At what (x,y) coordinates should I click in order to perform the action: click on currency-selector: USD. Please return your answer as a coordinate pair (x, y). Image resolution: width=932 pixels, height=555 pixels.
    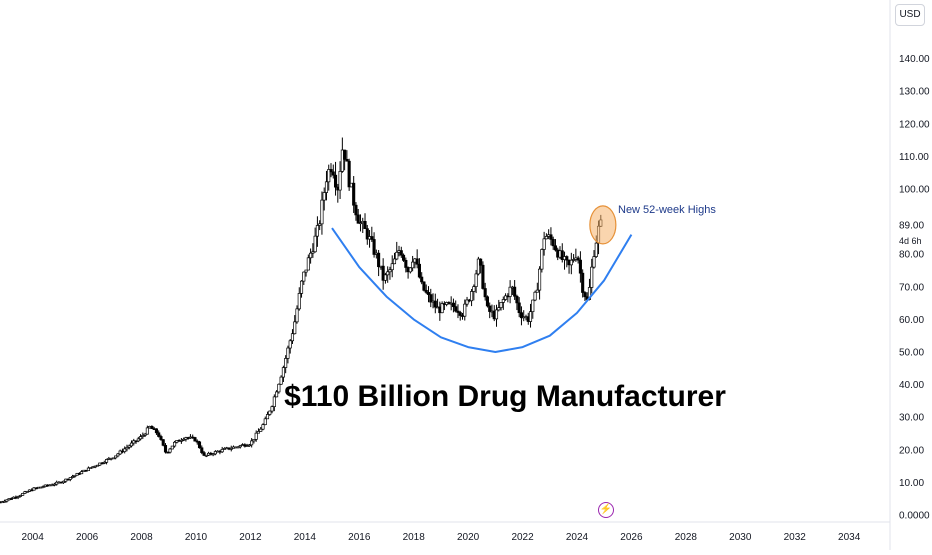
    Looking at the image, I should click on (910, 15).